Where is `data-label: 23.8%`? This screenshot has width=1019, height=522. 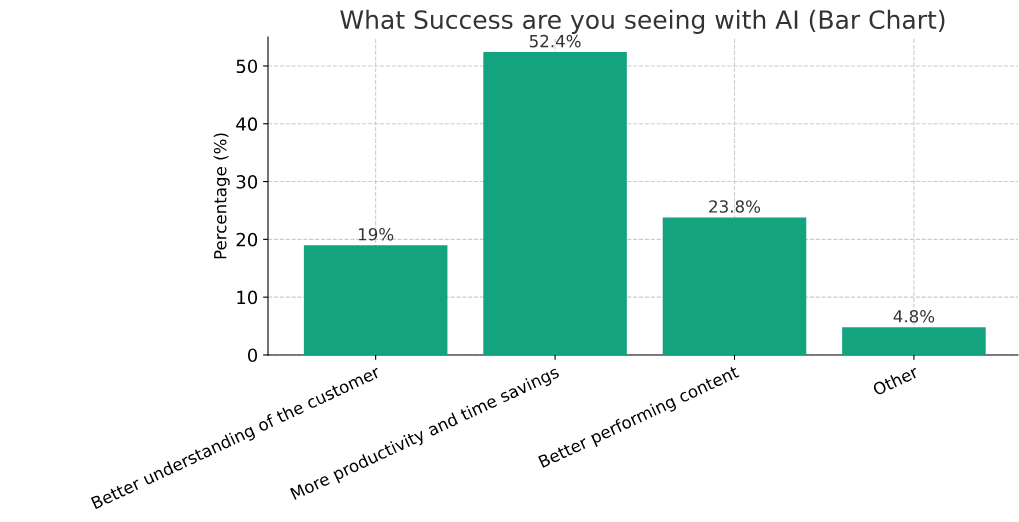
data-label: 23.8% is located at coordinates (735, 206).